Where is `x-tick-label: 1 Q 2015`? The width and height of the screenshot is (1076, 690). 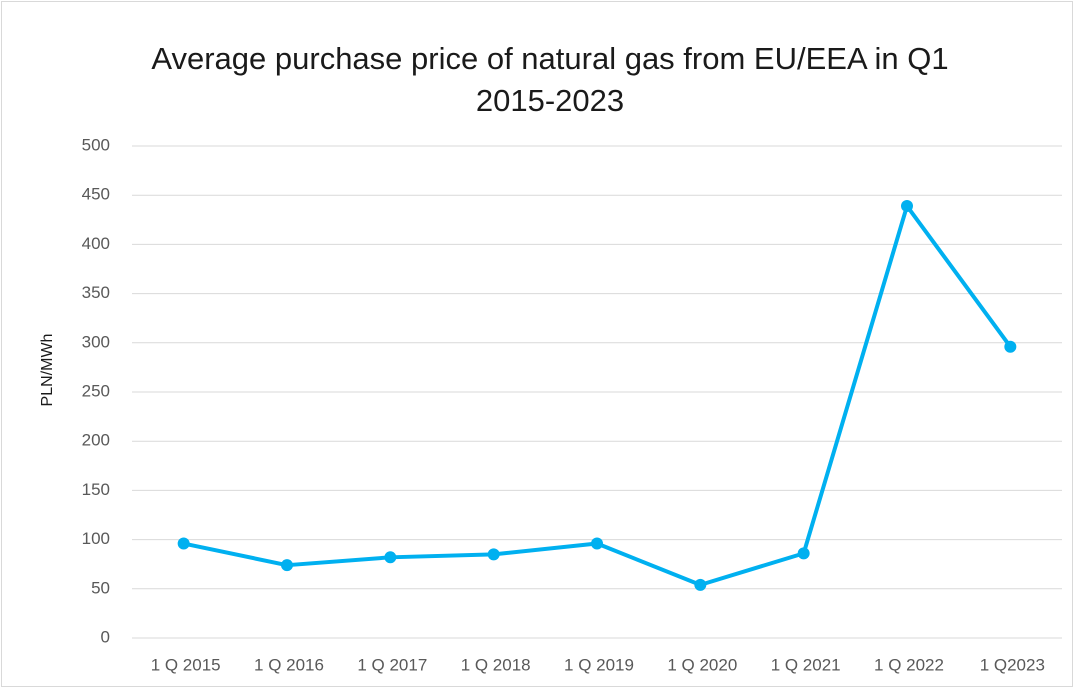 x-tick-label: 1 Q 2015 is located at coordinates (186, 664).